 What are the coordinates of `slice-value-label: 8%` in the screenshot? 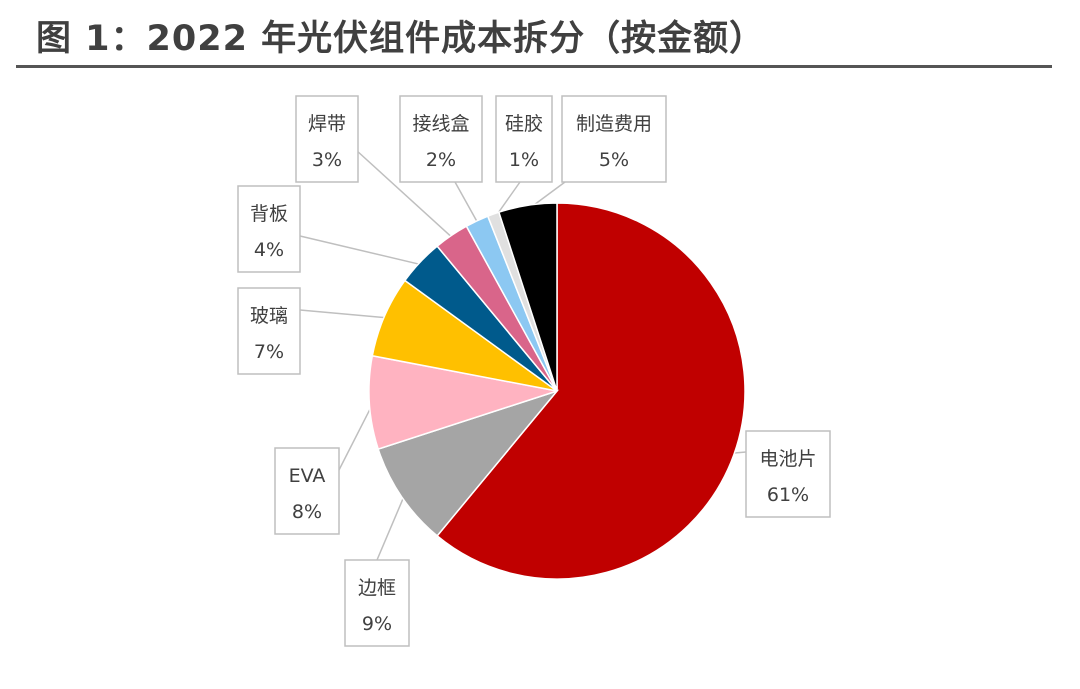 It's located at (307, 512).